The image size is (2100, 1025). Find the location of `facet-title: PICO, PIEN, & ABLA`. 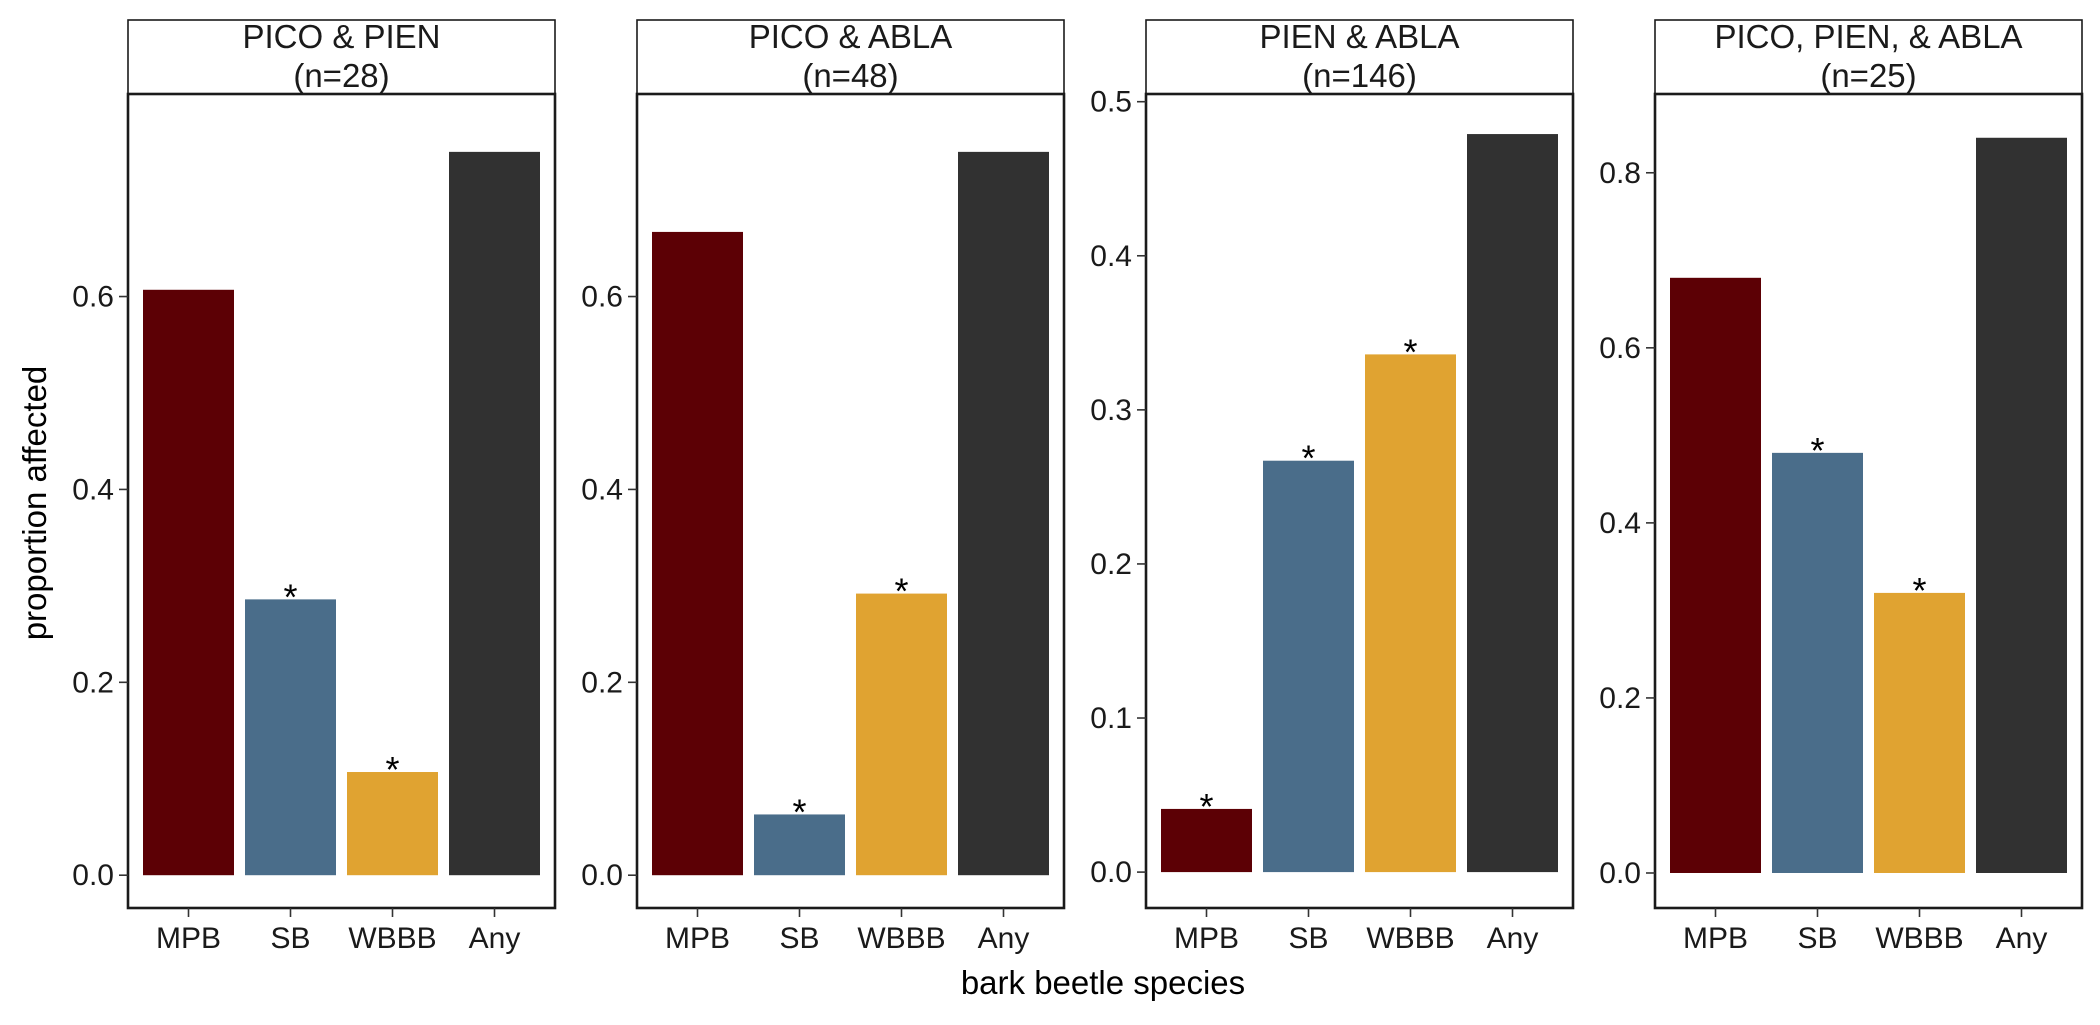

facet-title: PICO, PIEN, & ABLA is located at coordinates (1868, 36).